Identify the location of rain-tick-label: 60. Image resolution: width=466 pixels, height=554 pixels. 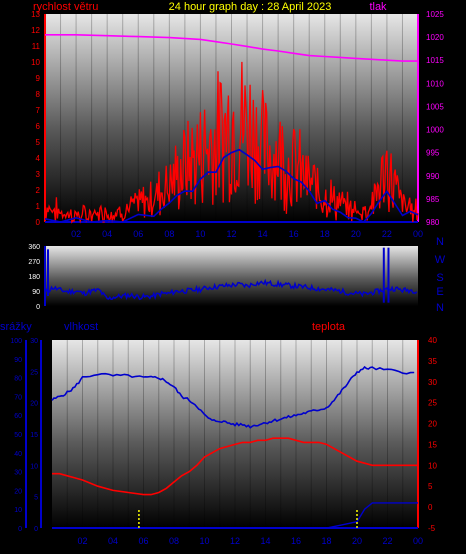
(18, 416).